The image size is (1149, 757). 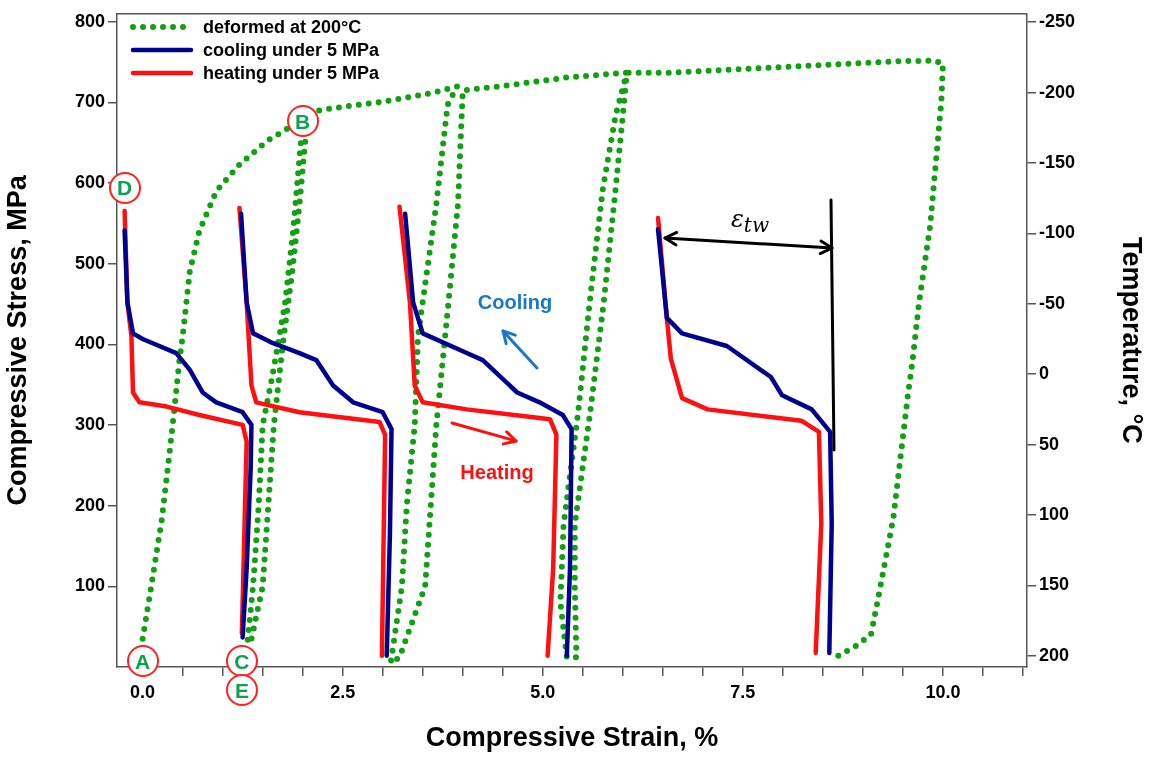 What do you see at coordinates (291, 73) in the screenshot?
I see `legend-label: heating under 5 MPa` at bounding box center [291, 73].